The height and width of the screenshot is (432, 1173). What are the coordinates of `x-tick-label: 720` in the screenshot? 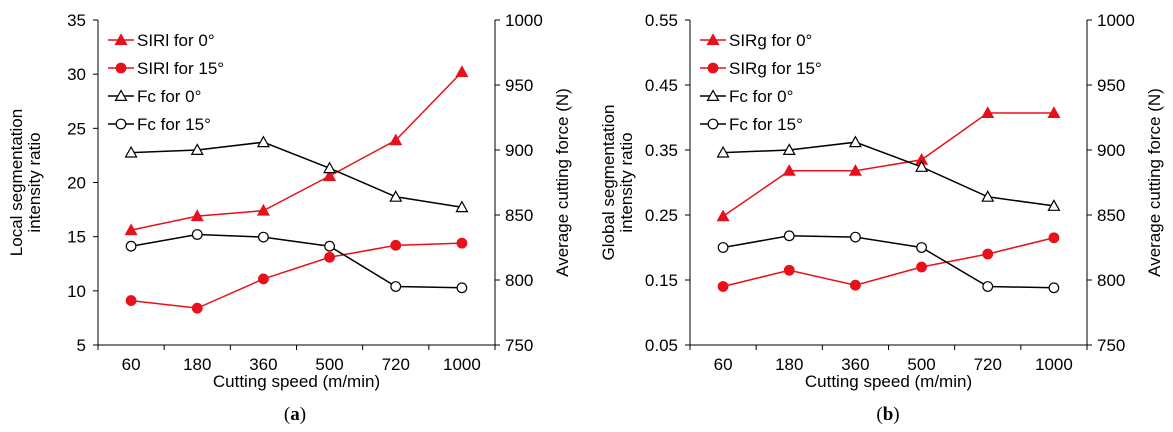 It's located at (396, 364).